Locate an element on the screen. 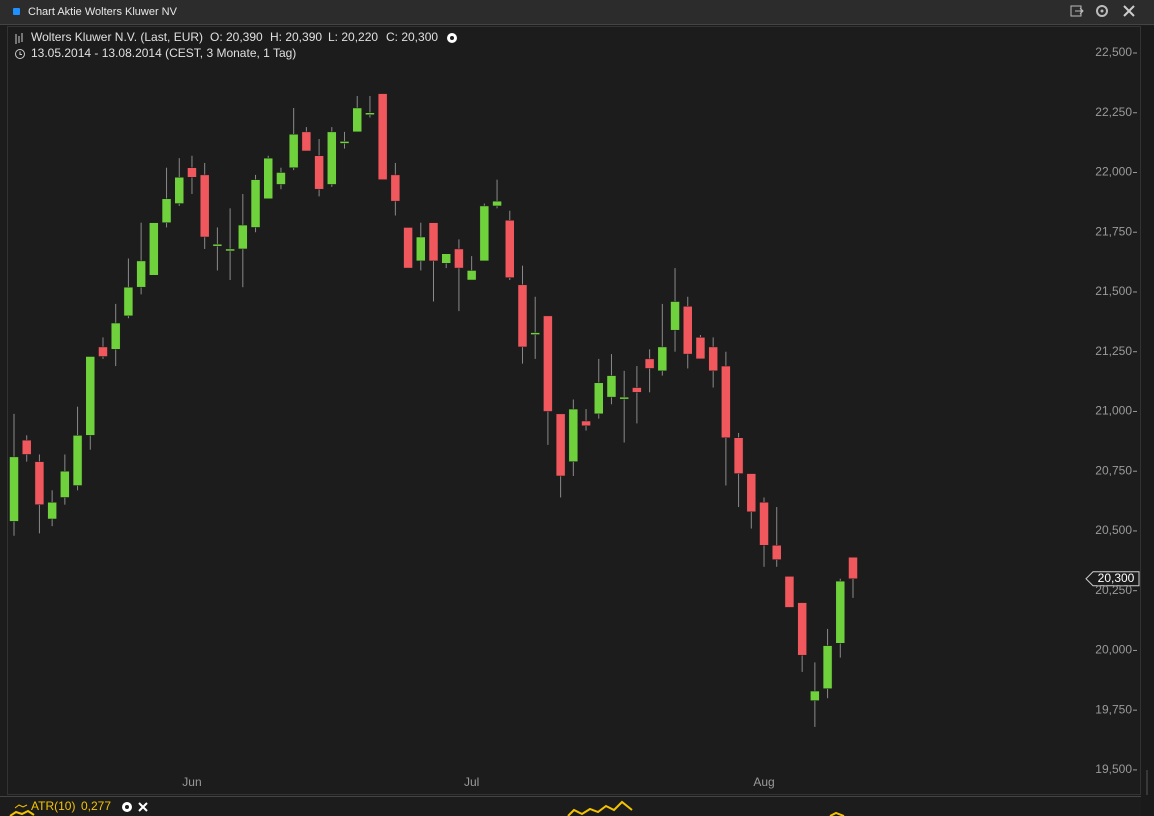 The width and height of the screenshot is (1154, 816). y-tick-label: 21,500 is located at coordinates (1113, 291).